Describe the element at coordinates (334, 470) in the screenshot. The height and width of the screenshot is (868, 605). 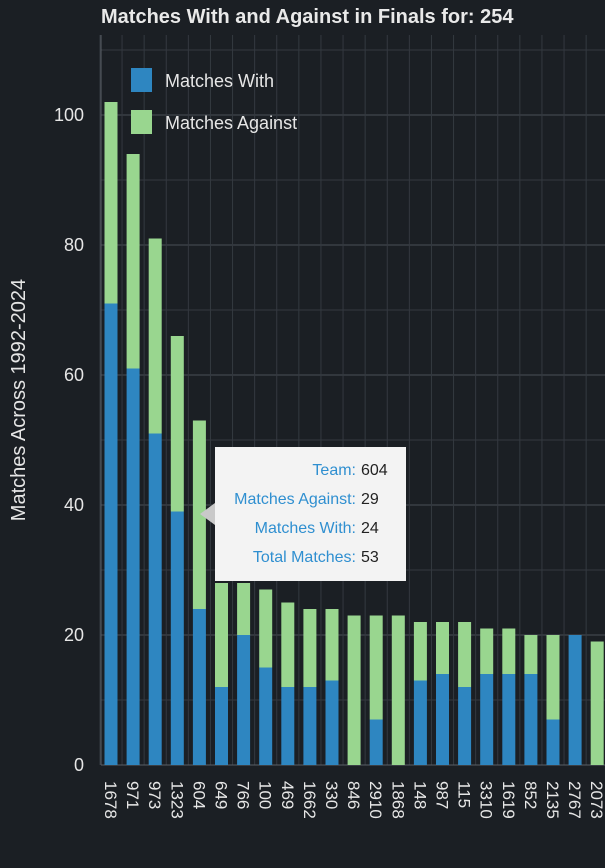
I see `tooltip-key-team: Team:` at that location.